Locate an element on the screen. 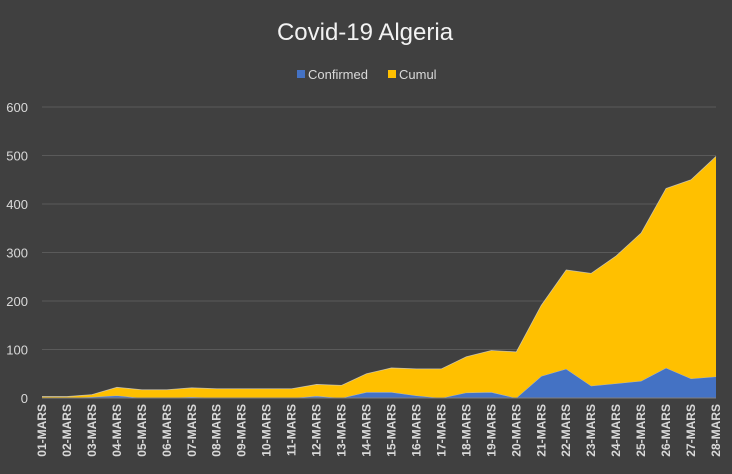 The height and width of the screenshot is (474, 732). x-tick-label: 25-MARS is located at coordinates (641, 430).